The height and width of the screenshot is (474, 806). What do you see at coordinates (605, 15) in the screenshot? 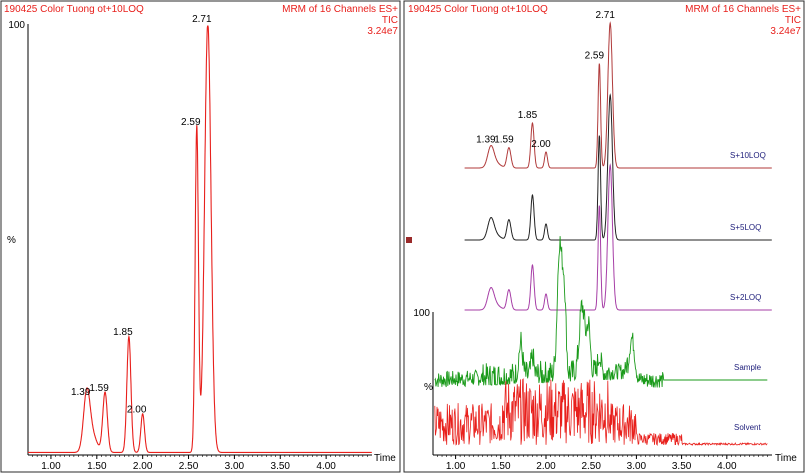
I see `right-peak-label-5: 2.71` at bounding box center [605, 15].